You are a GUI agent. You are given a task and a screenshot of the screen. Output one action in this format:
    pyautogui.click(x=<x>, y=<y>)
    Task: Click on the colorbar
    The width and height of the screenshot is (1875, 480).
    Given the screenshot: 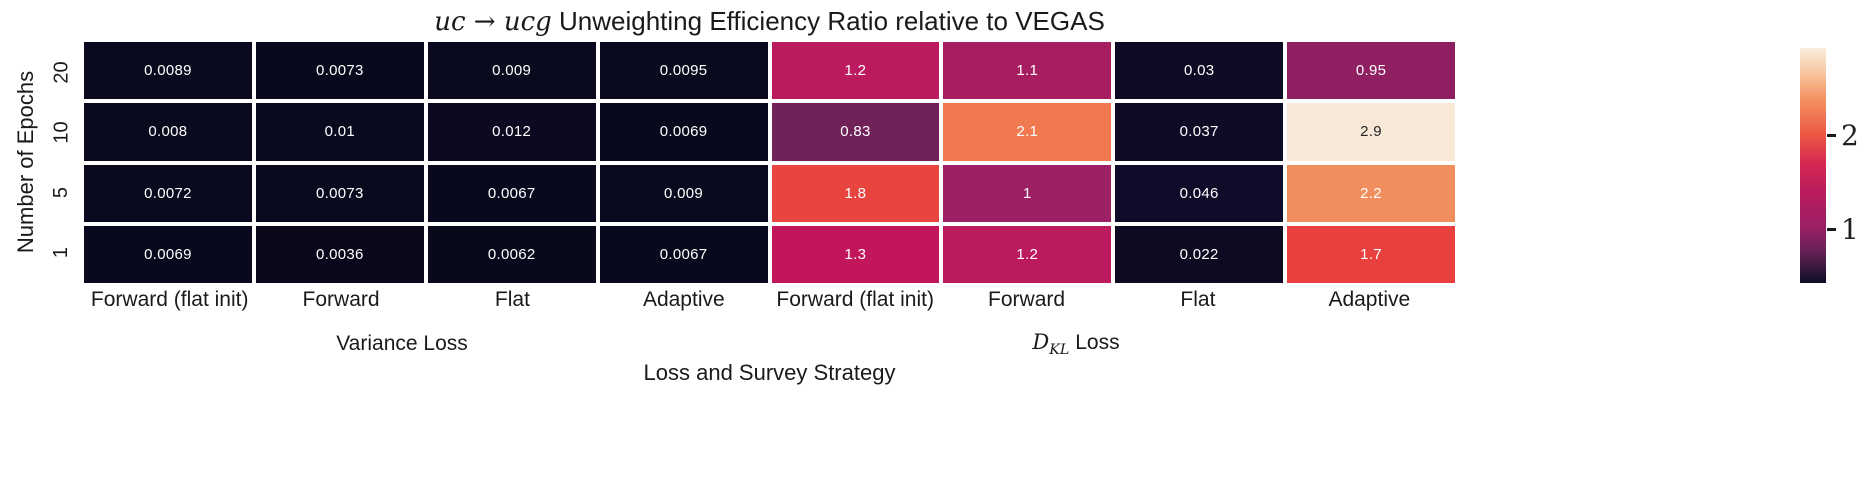 What is the action you would take?
    pyautogui.click(x=1813, y=165)
    